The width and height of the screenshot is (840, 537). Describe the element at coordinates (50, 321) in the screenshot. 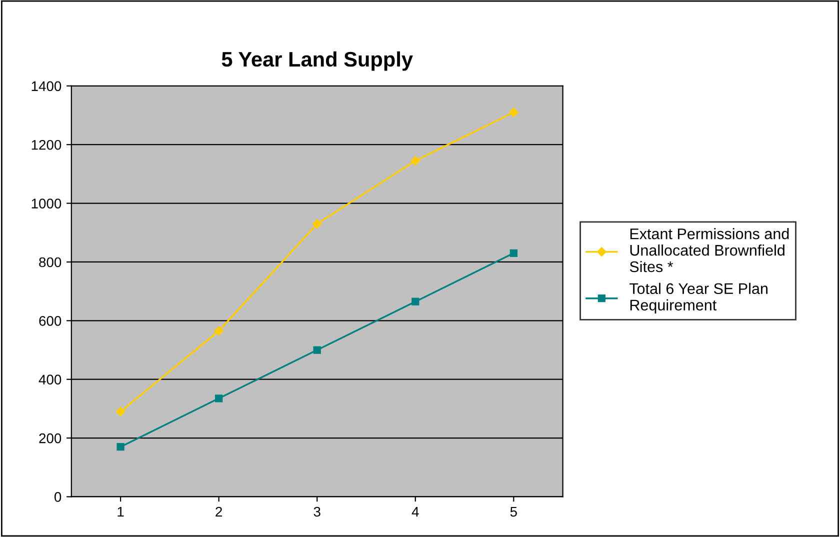

I see `y-tick-label: 600` at that location.